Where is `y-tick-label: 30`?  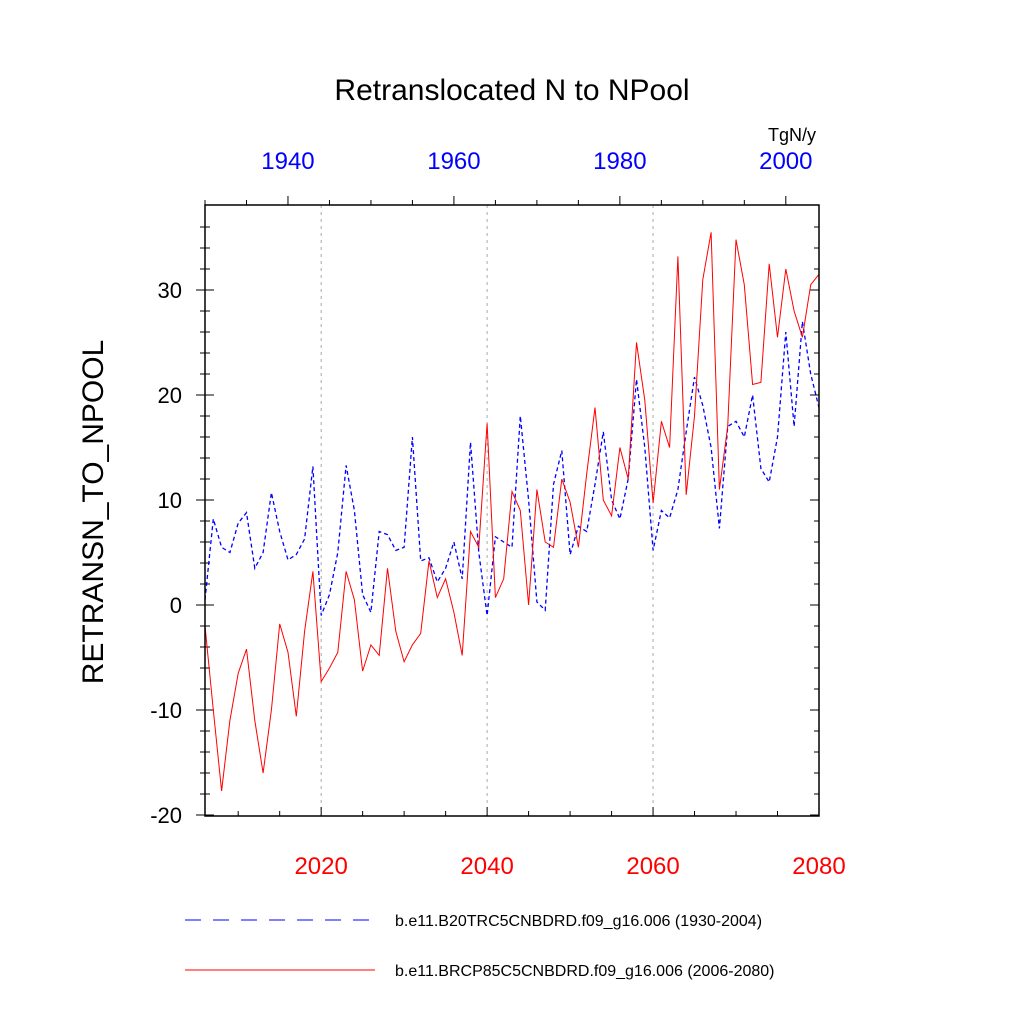 y-tick-label: 30 is located at coordinates (170, 290).